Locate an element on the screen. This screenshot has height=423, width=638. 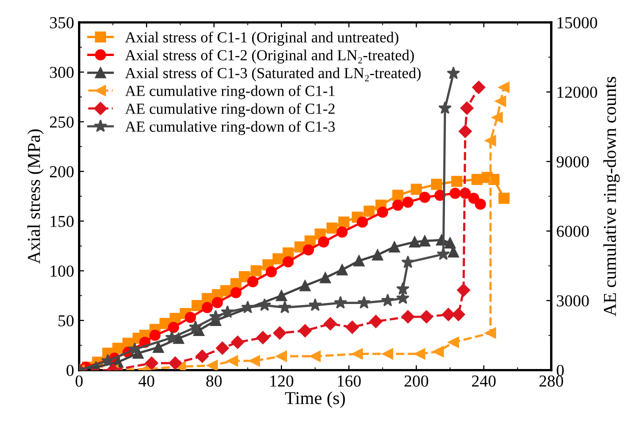
legend-label: AE cumulative ring-down of C1-3 is located at coordinates (230, 127).